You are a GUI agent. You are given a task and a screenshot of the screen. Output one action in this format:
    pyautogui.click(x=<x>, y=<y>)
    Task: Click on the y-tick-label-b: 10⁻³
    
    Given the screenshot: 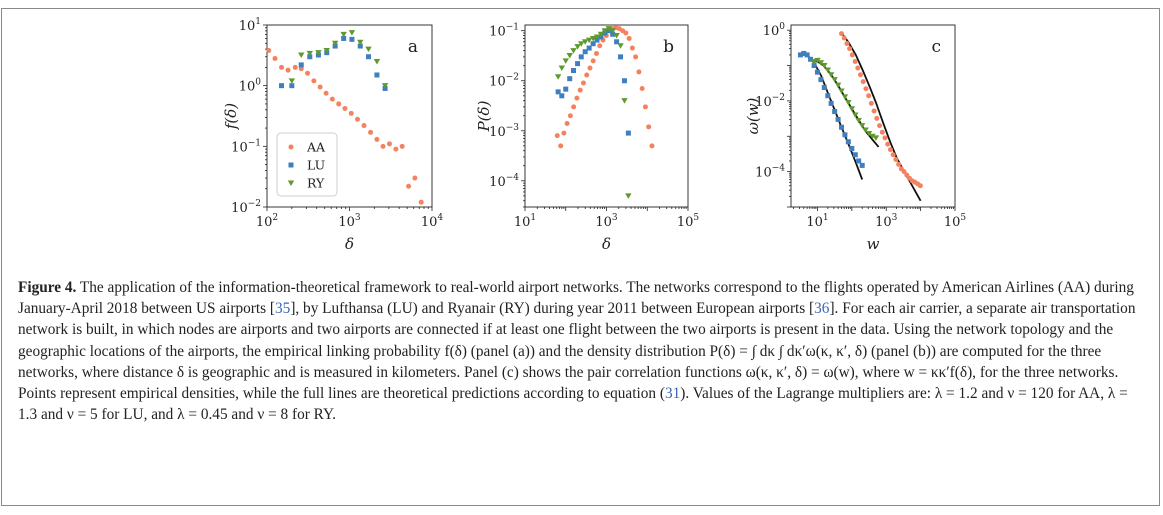 What is the action you would take?
    pyautogui.click(x=504, y=131)
    